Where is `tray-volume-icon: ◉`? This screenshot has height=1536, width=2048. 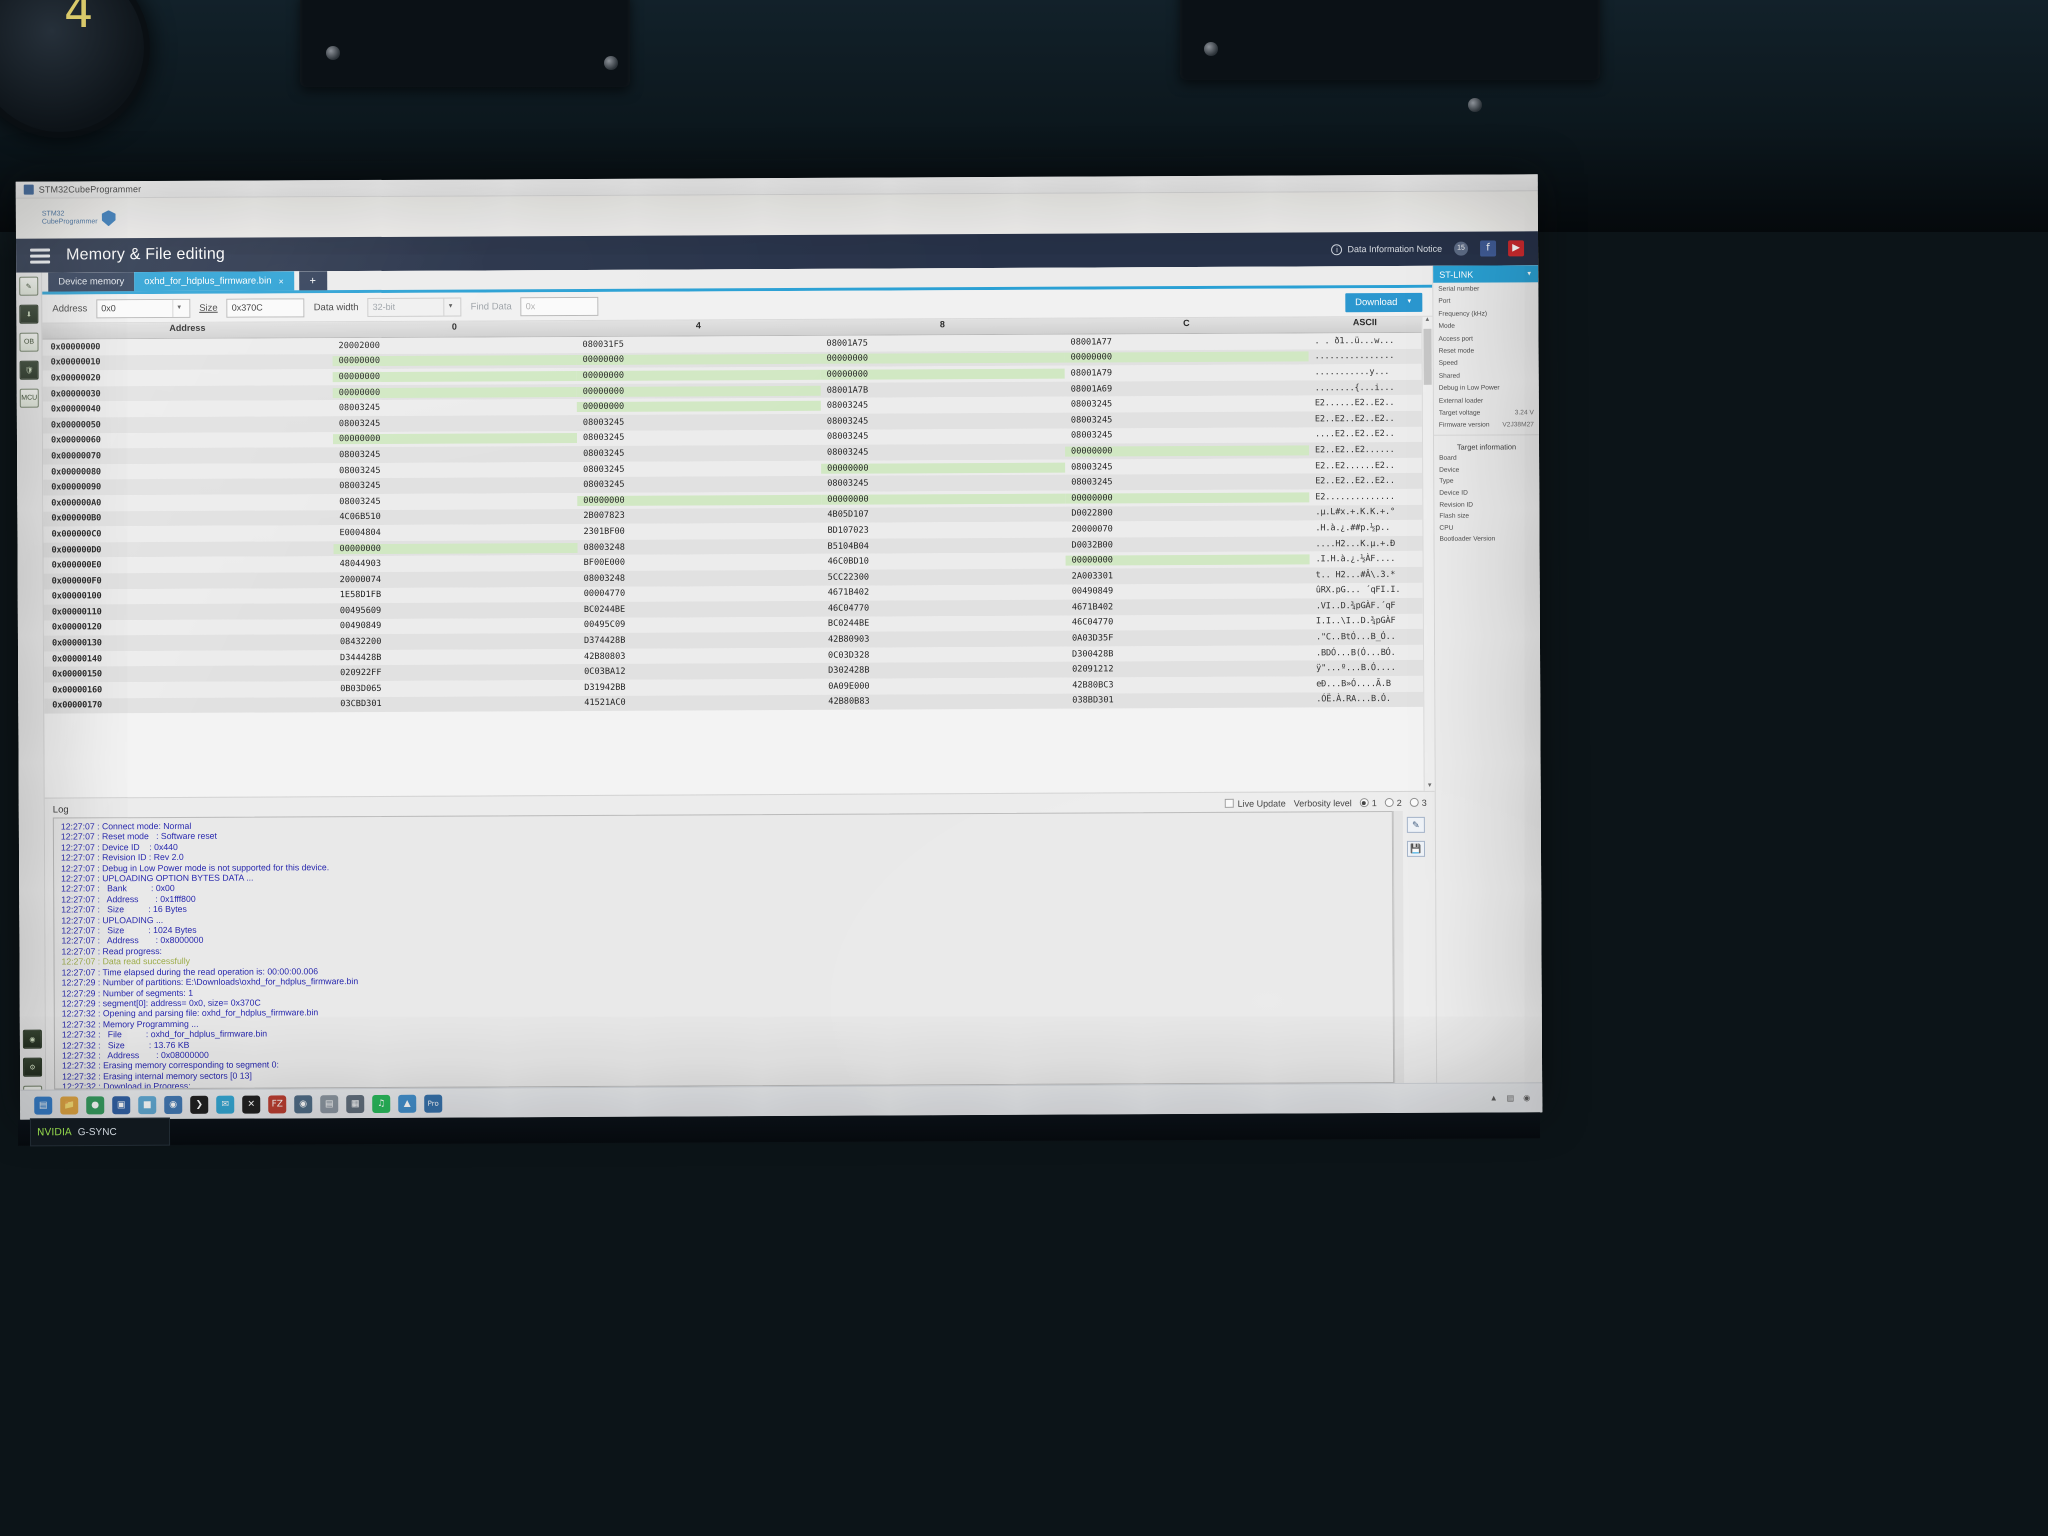 tray-volume-icon: ◉ is located at coordinates (1527, 1098).